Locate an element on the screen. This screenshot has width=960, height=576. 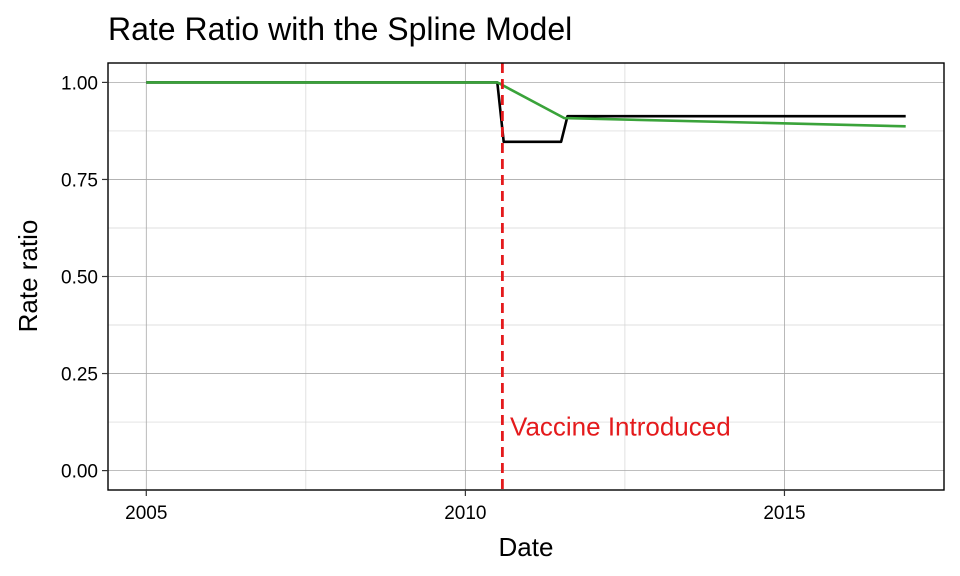
y-axis-ticks: 0.00 0.25 0.50 0.75 1.00 is located at coordinates (84, 278).